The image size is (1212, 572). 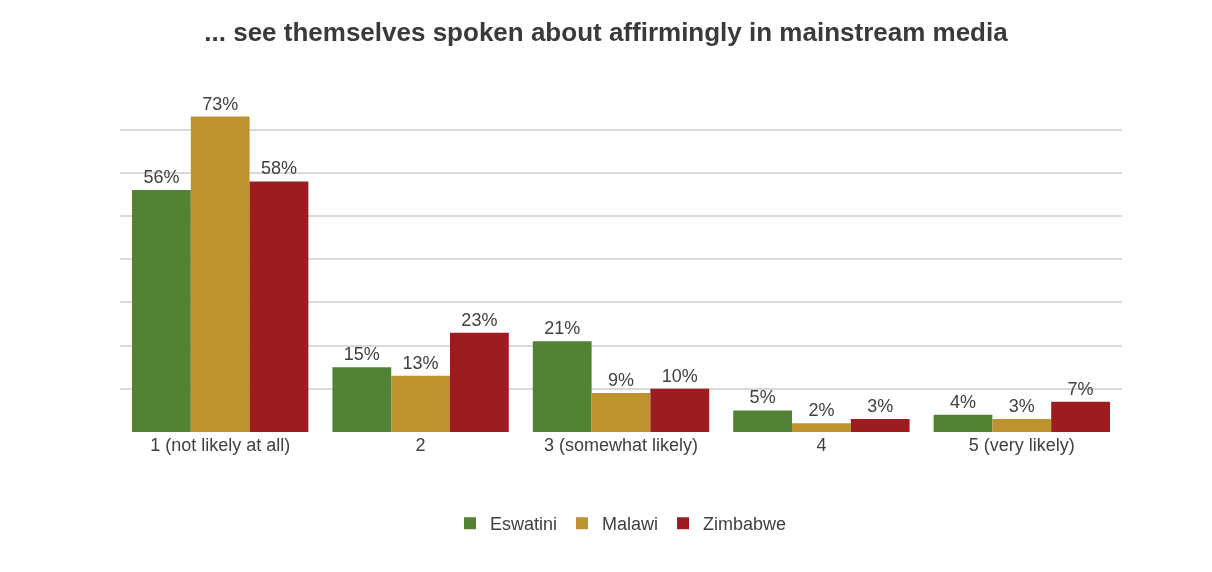 I want to click on data-label: 15%, so click(x=361, y=354).